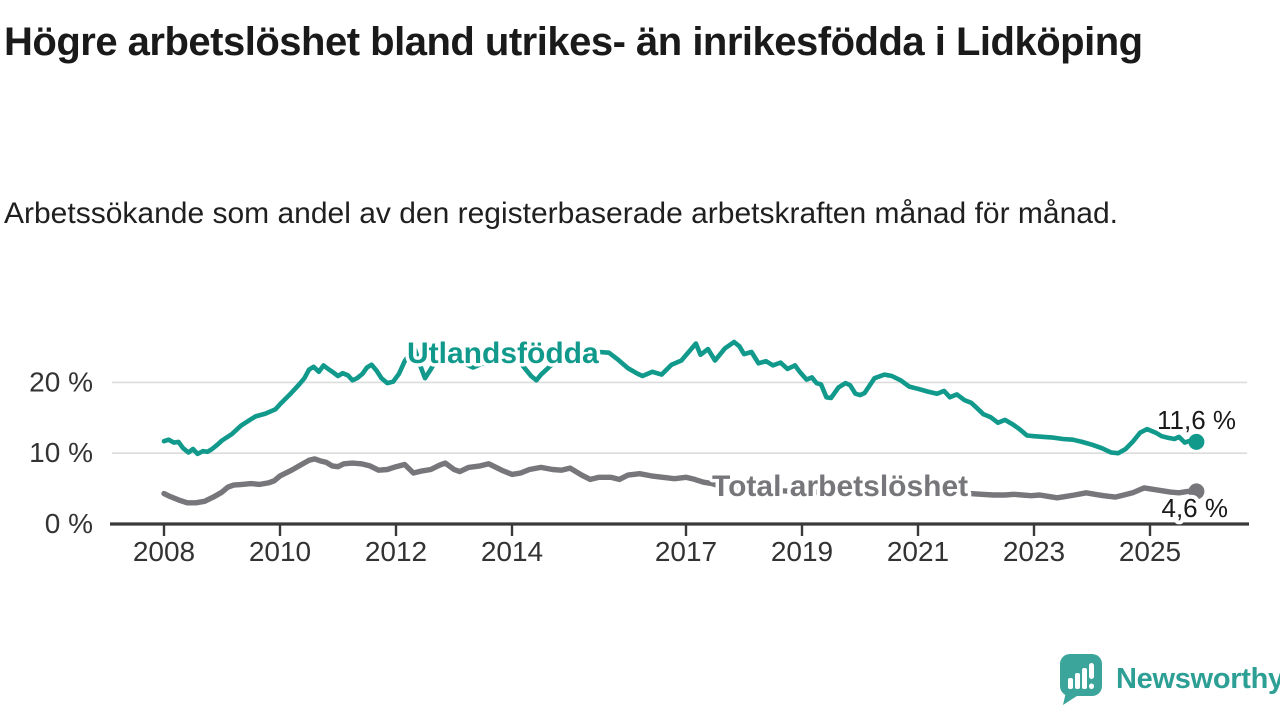 This screenshot has width=1280, height=720. Describe the element at coordinates (1150, 551) in the screenshot. I see `x-axis-label-2025: 2025` at that location.